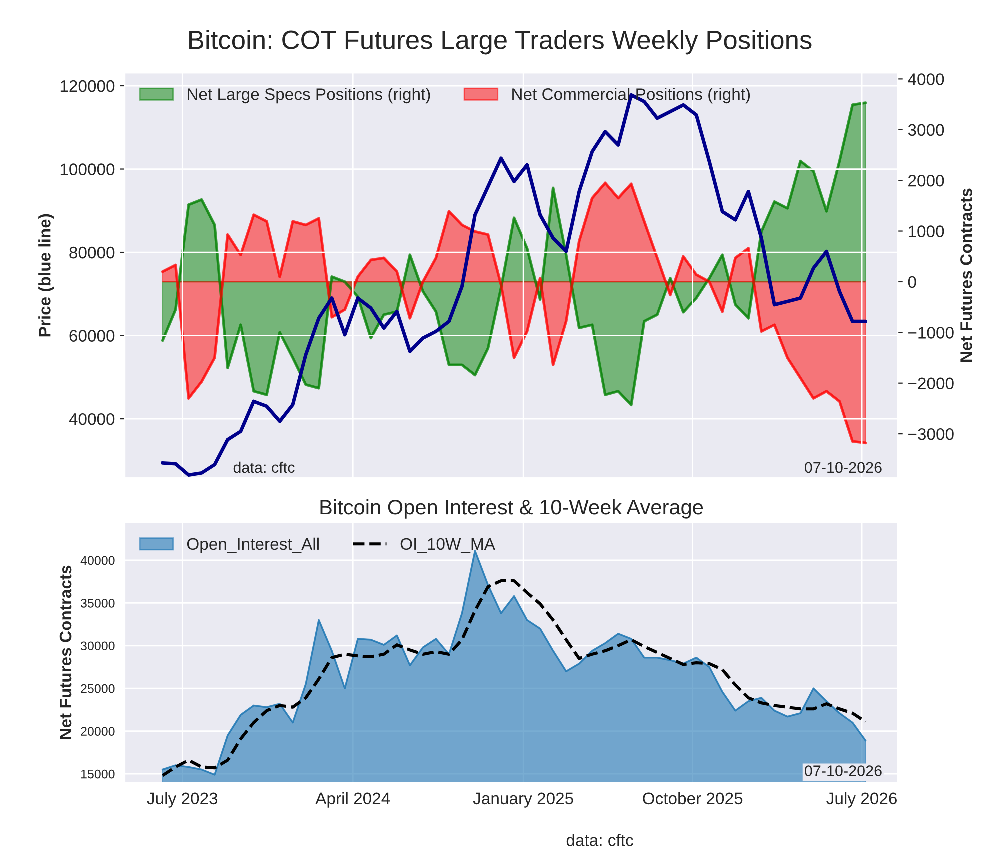 This screenshot has height=860, width=1000. Describe the element at coordinates (98, 646) in the screenshot. I see `y-tick-label: 30000` at that location.